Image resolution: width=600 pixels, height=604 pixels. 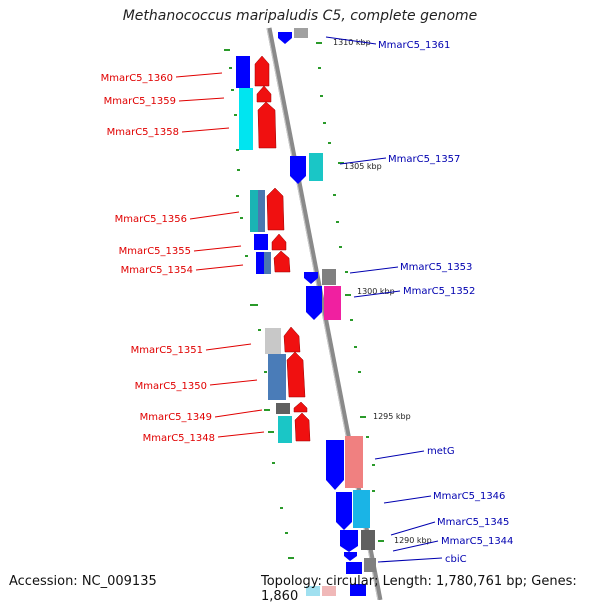 I want to click on gene-box-bottom-c, so click(x=358, y=590).